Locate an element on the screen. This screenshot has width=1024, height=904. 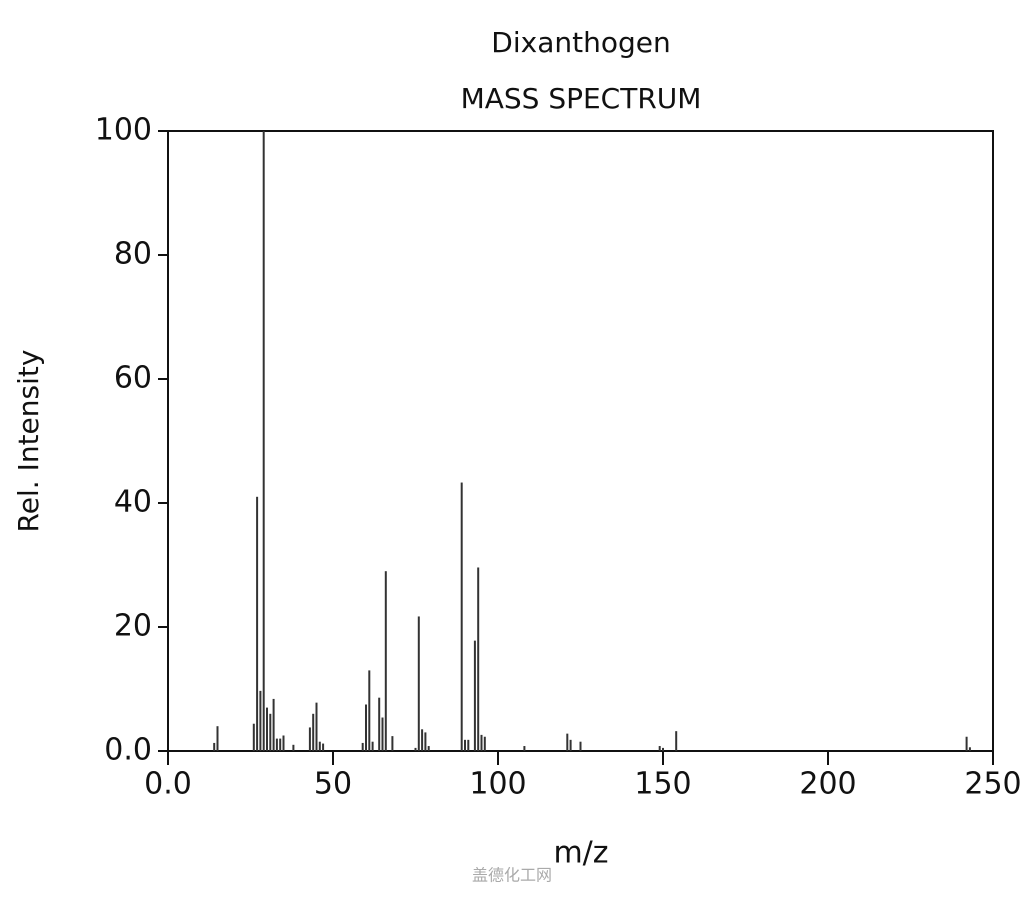
chart-title: Dixanthogen is located at coordinates (580, 42).